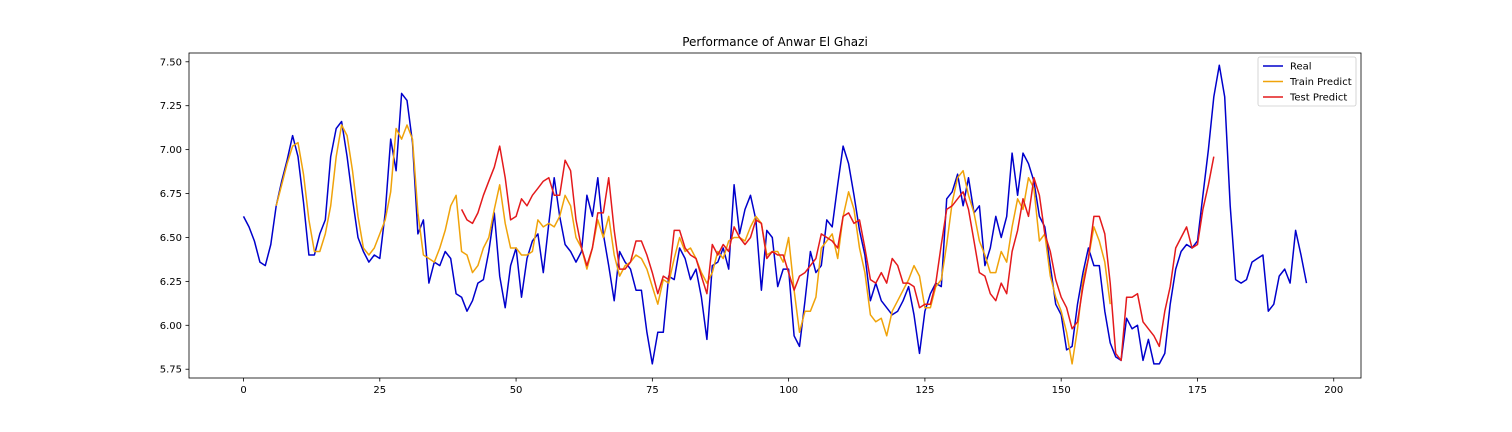  What do you see at coordinates (1333, 390) in the screenshot?
I see `x-tick-label: 200` at bounding box center [1333, 390].